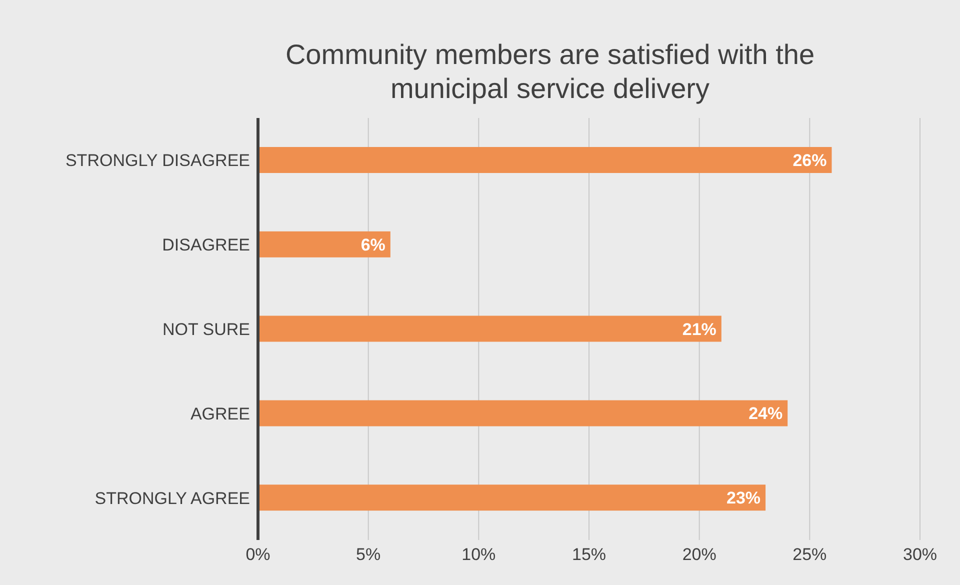  Describe the element at coordinates (920, 554) in the screenshot. I see `x-tick-label: 30%` at that location.